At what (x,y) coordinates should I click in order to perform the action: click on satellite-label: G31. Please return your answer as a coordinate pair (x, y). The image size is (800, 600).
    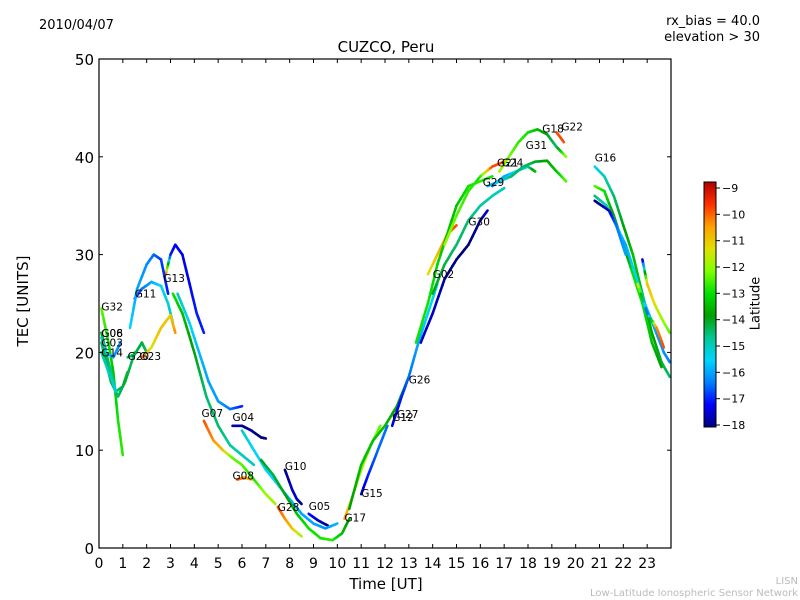
    Looking at the image, I should click on (537, 146).